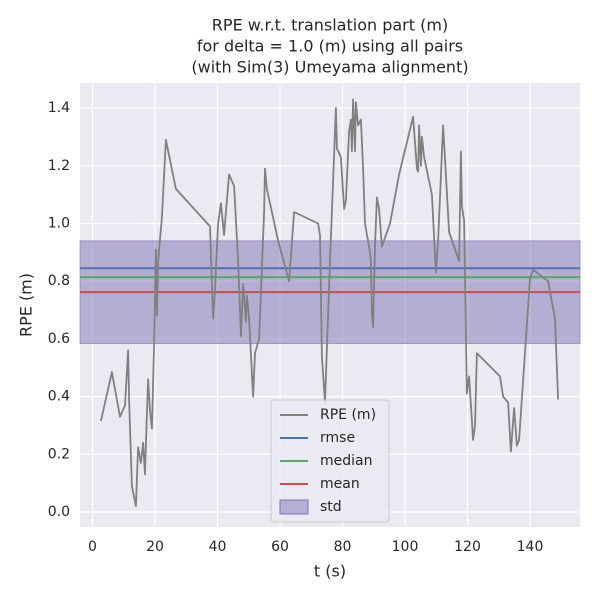 The width and height of the screenshot is (600, 600). What do you see at coordinates (59, 339) in the screenshot?
I see `y-tick-label: 0.6` at bounding box center [59, 339].